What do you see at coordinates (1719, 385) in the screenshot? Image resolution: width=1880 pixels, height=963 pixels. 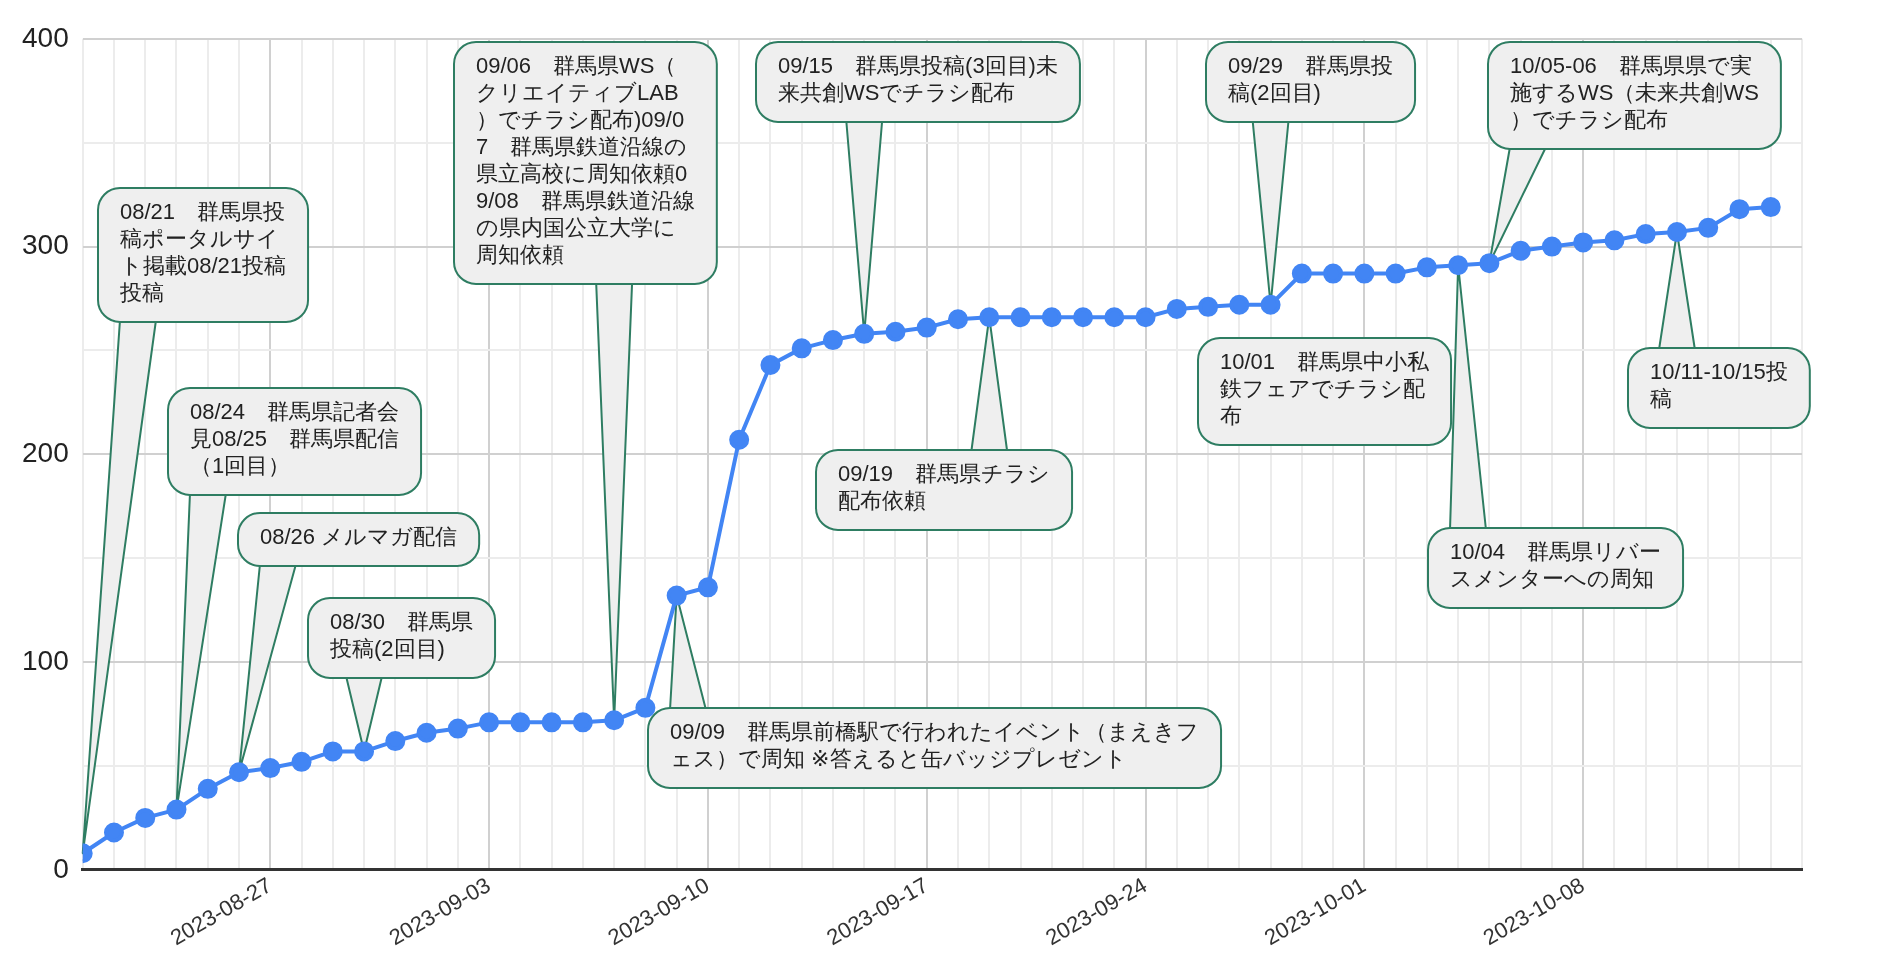 I see `annotation: 10/11-10/15投稿` at bounding box center [1719, 385].